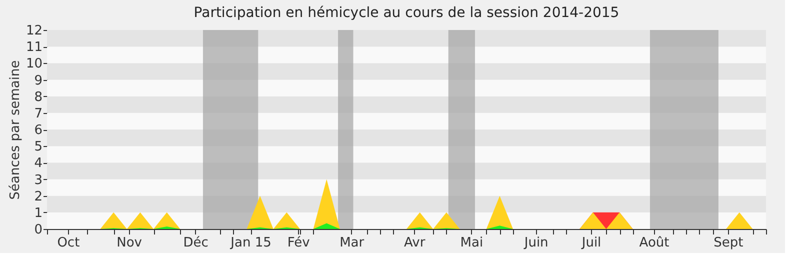 Image resolution: width=800 pixels, height=267 pixels. Describe the element at coordinates (195, 243) in the screenshot. I see `x-tick-label: Déc` at that location.